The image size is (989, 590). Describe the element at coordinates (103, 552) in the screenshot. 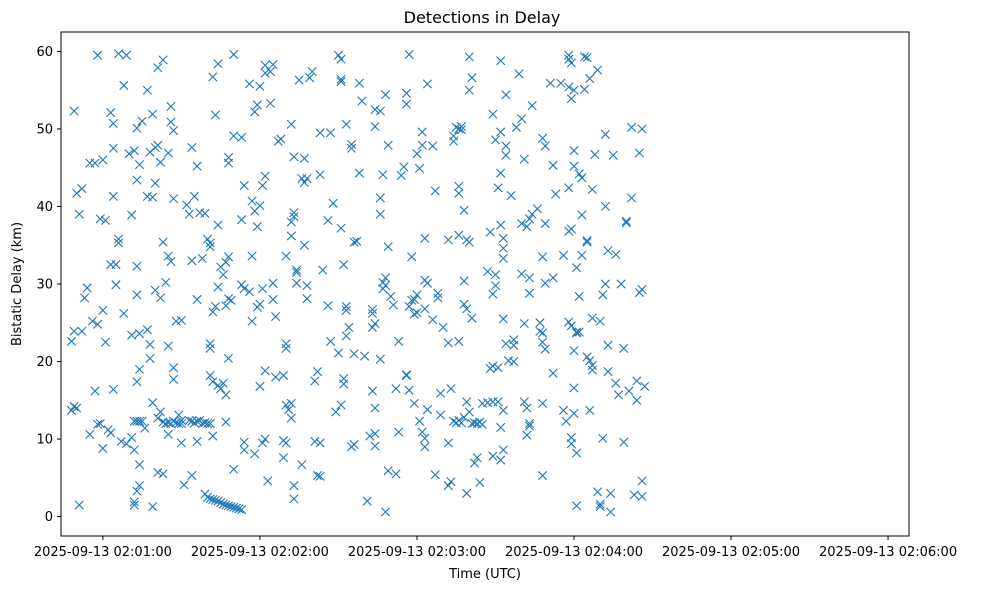

I see `x-tick-label: 2025-09-13 02:01:00` at that location.